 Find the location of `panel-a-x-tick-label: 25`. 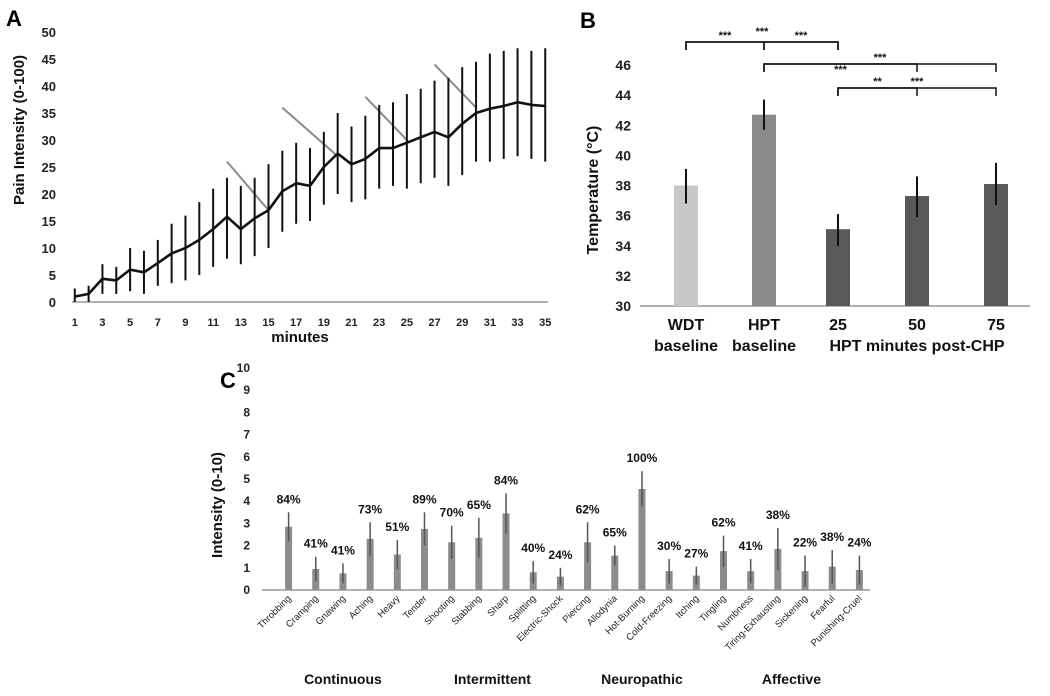

panel-a-x-tick-label: 25 is located at coordinates (407, 323).